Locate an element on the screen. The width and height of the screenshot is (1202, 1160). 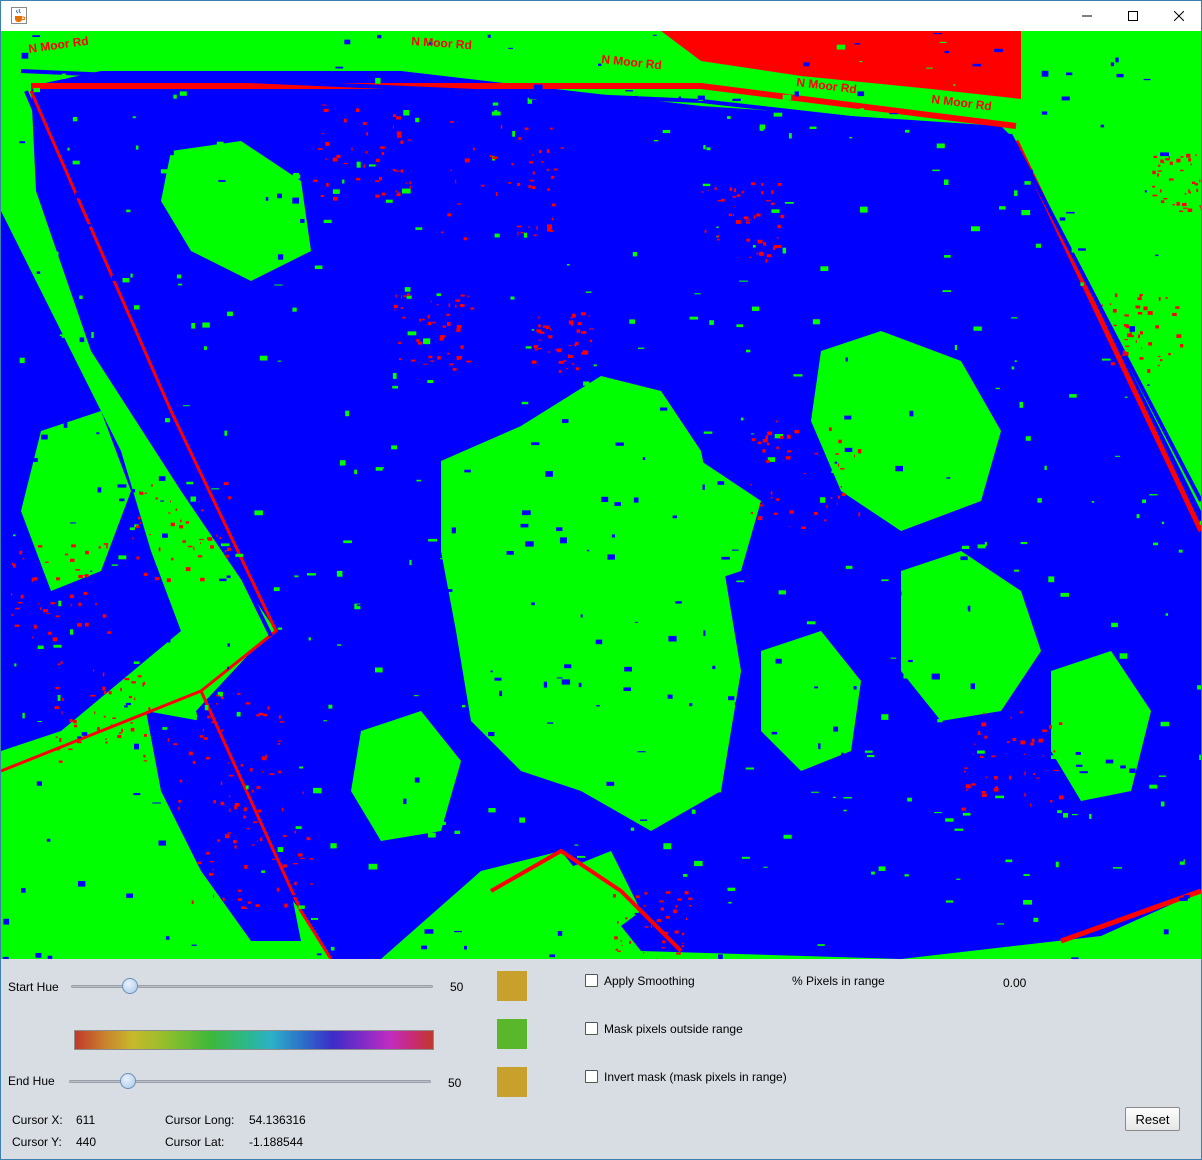
close-icon is located at coordinates (1179, 16).